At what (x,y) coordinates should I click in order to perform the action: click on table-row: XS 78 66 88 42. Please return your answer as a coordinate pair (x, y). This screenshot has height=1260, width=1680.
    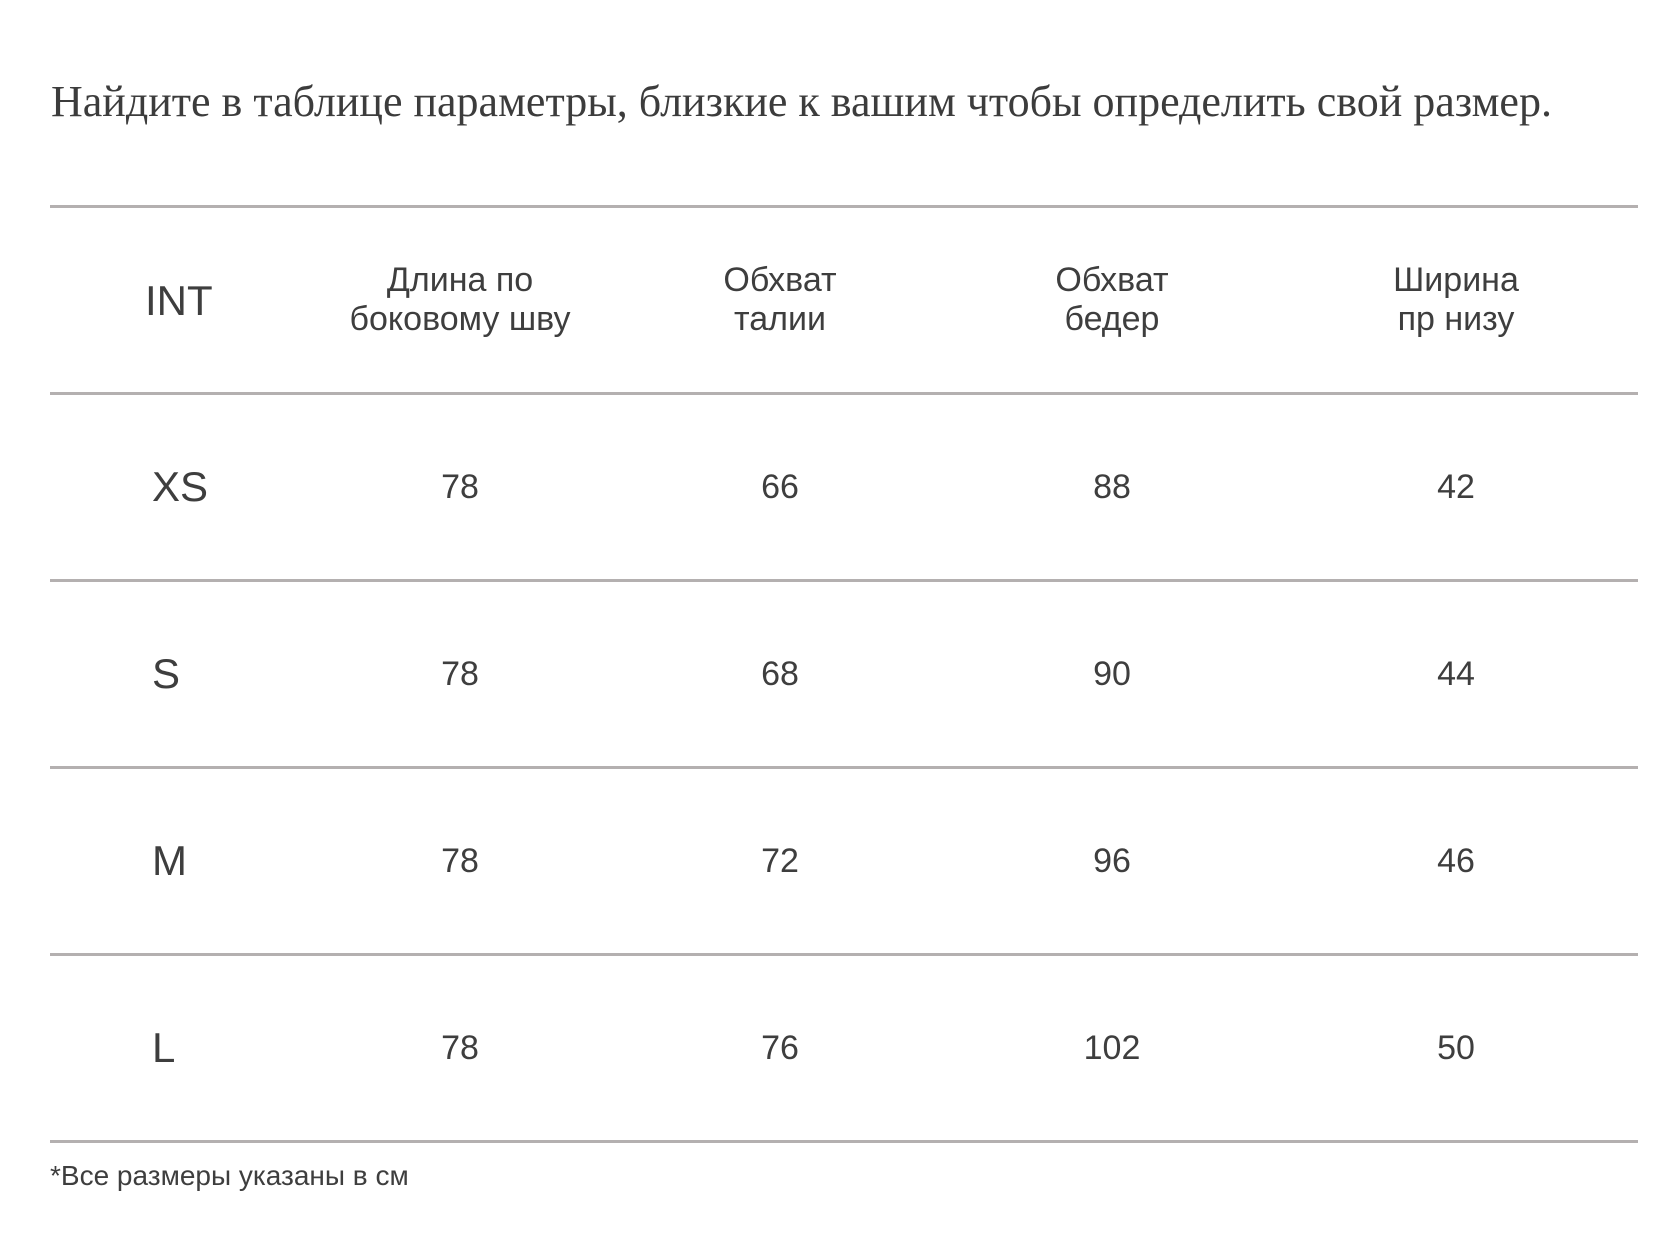
    Looking at the image, I should click on (844, 487).